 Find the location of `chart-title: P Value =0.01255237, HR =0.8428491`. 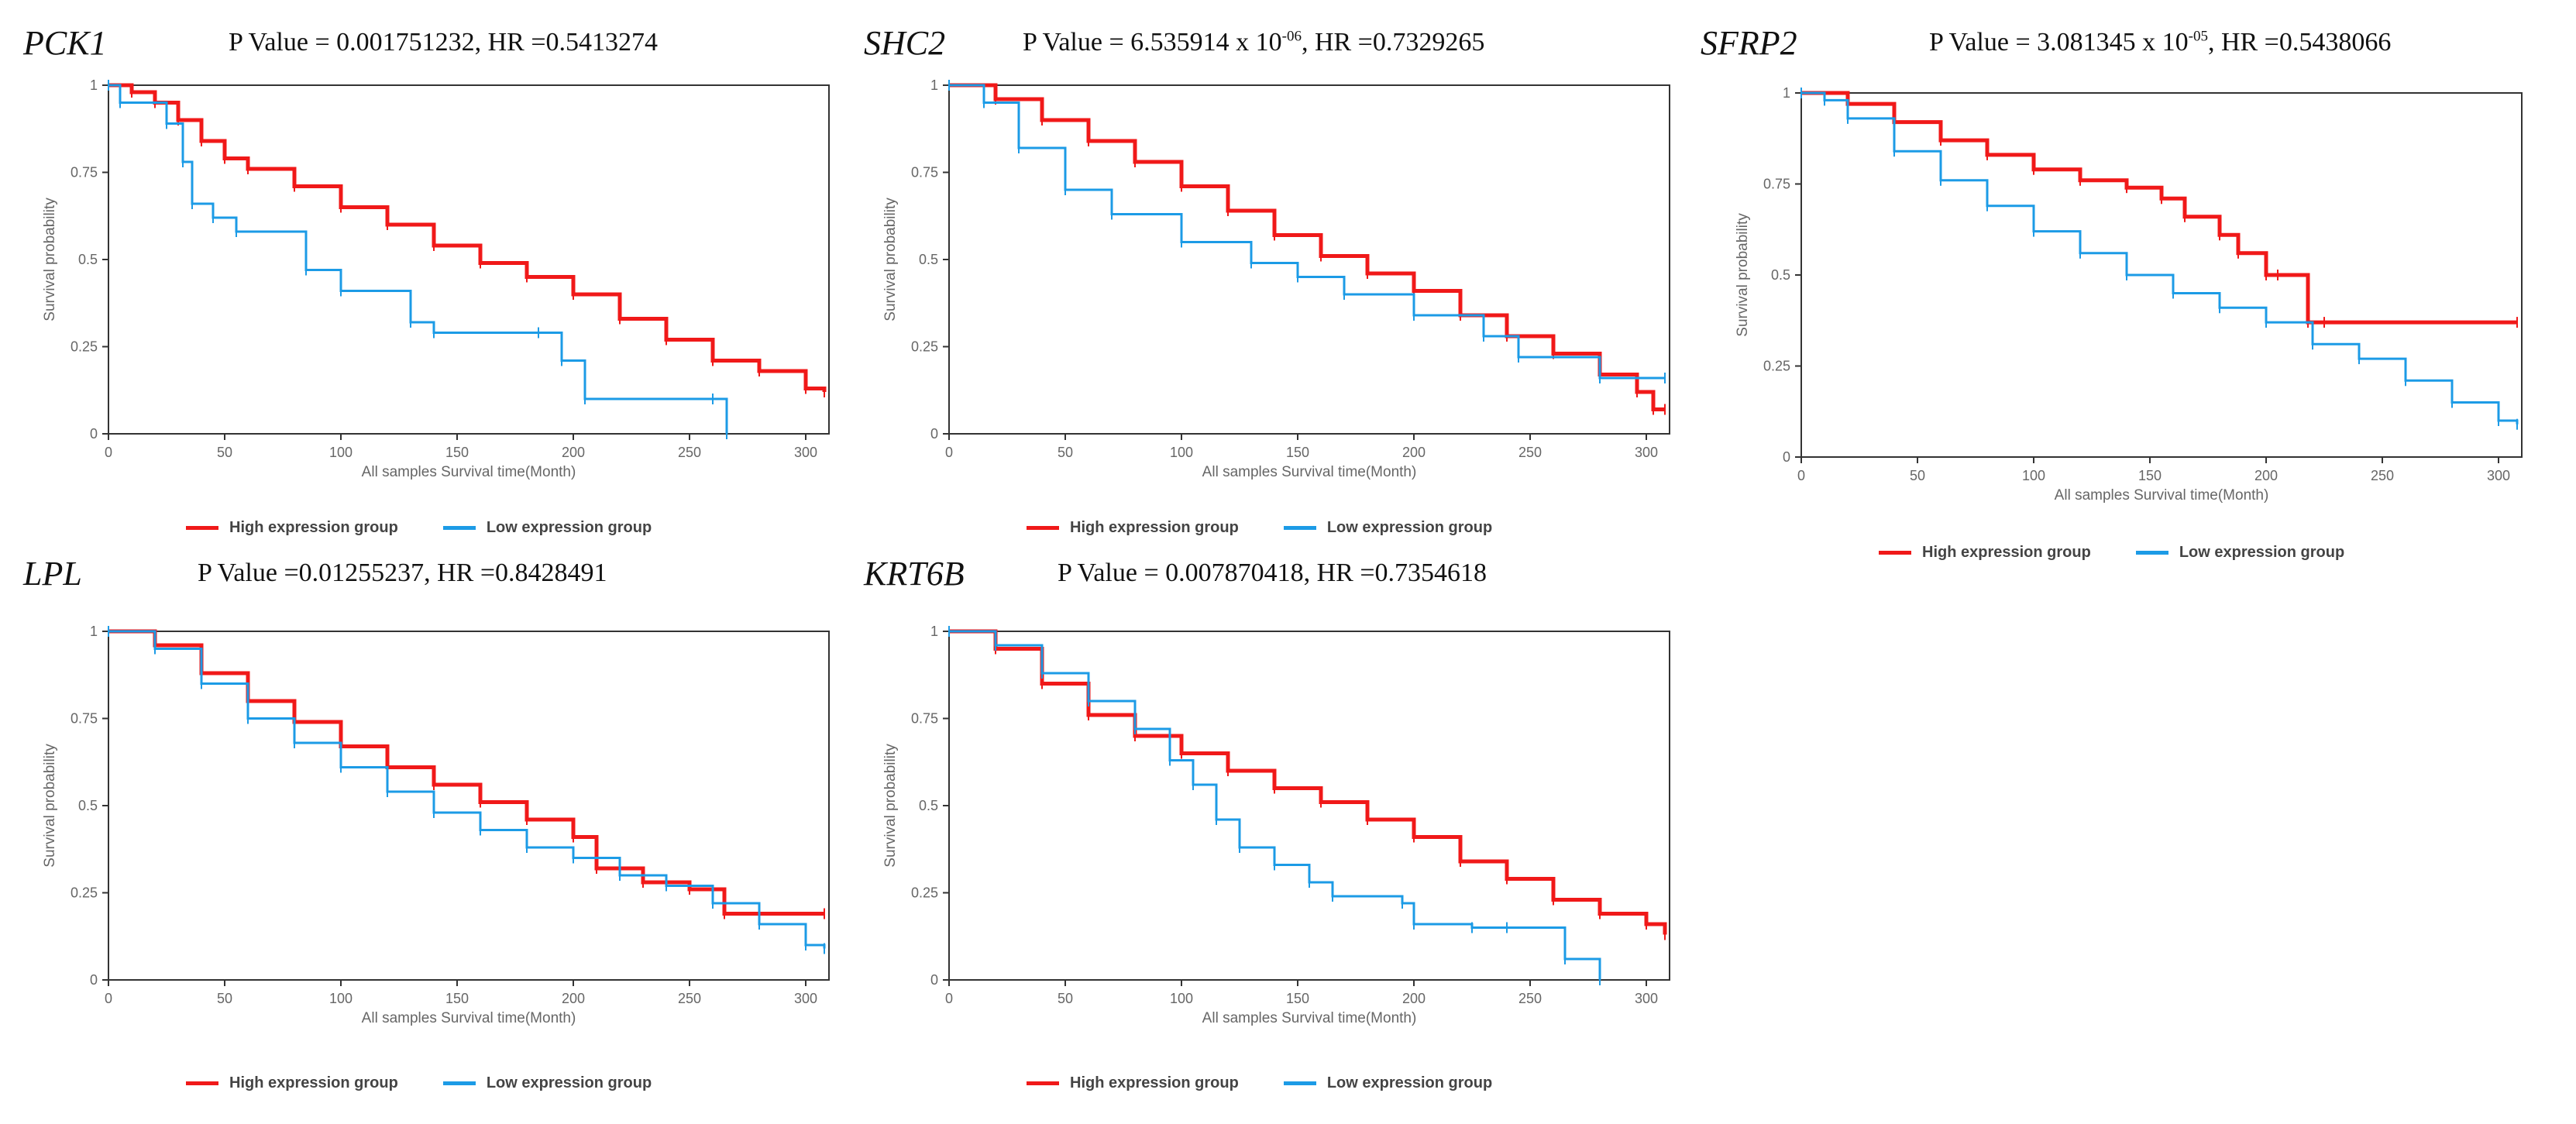

chart-title: P Value =0.01255237, HR =0.8428491 is located at coordinates (402, 573).